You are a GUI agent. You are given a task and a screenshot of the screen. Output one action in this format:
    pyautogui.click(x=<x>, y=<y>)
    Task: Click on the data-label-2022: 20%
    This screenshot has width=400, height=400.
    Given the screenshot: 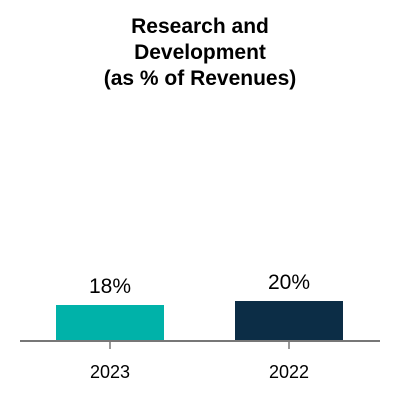 What is the action you would take?
    pyautogui.click(x=289, y=282)
    